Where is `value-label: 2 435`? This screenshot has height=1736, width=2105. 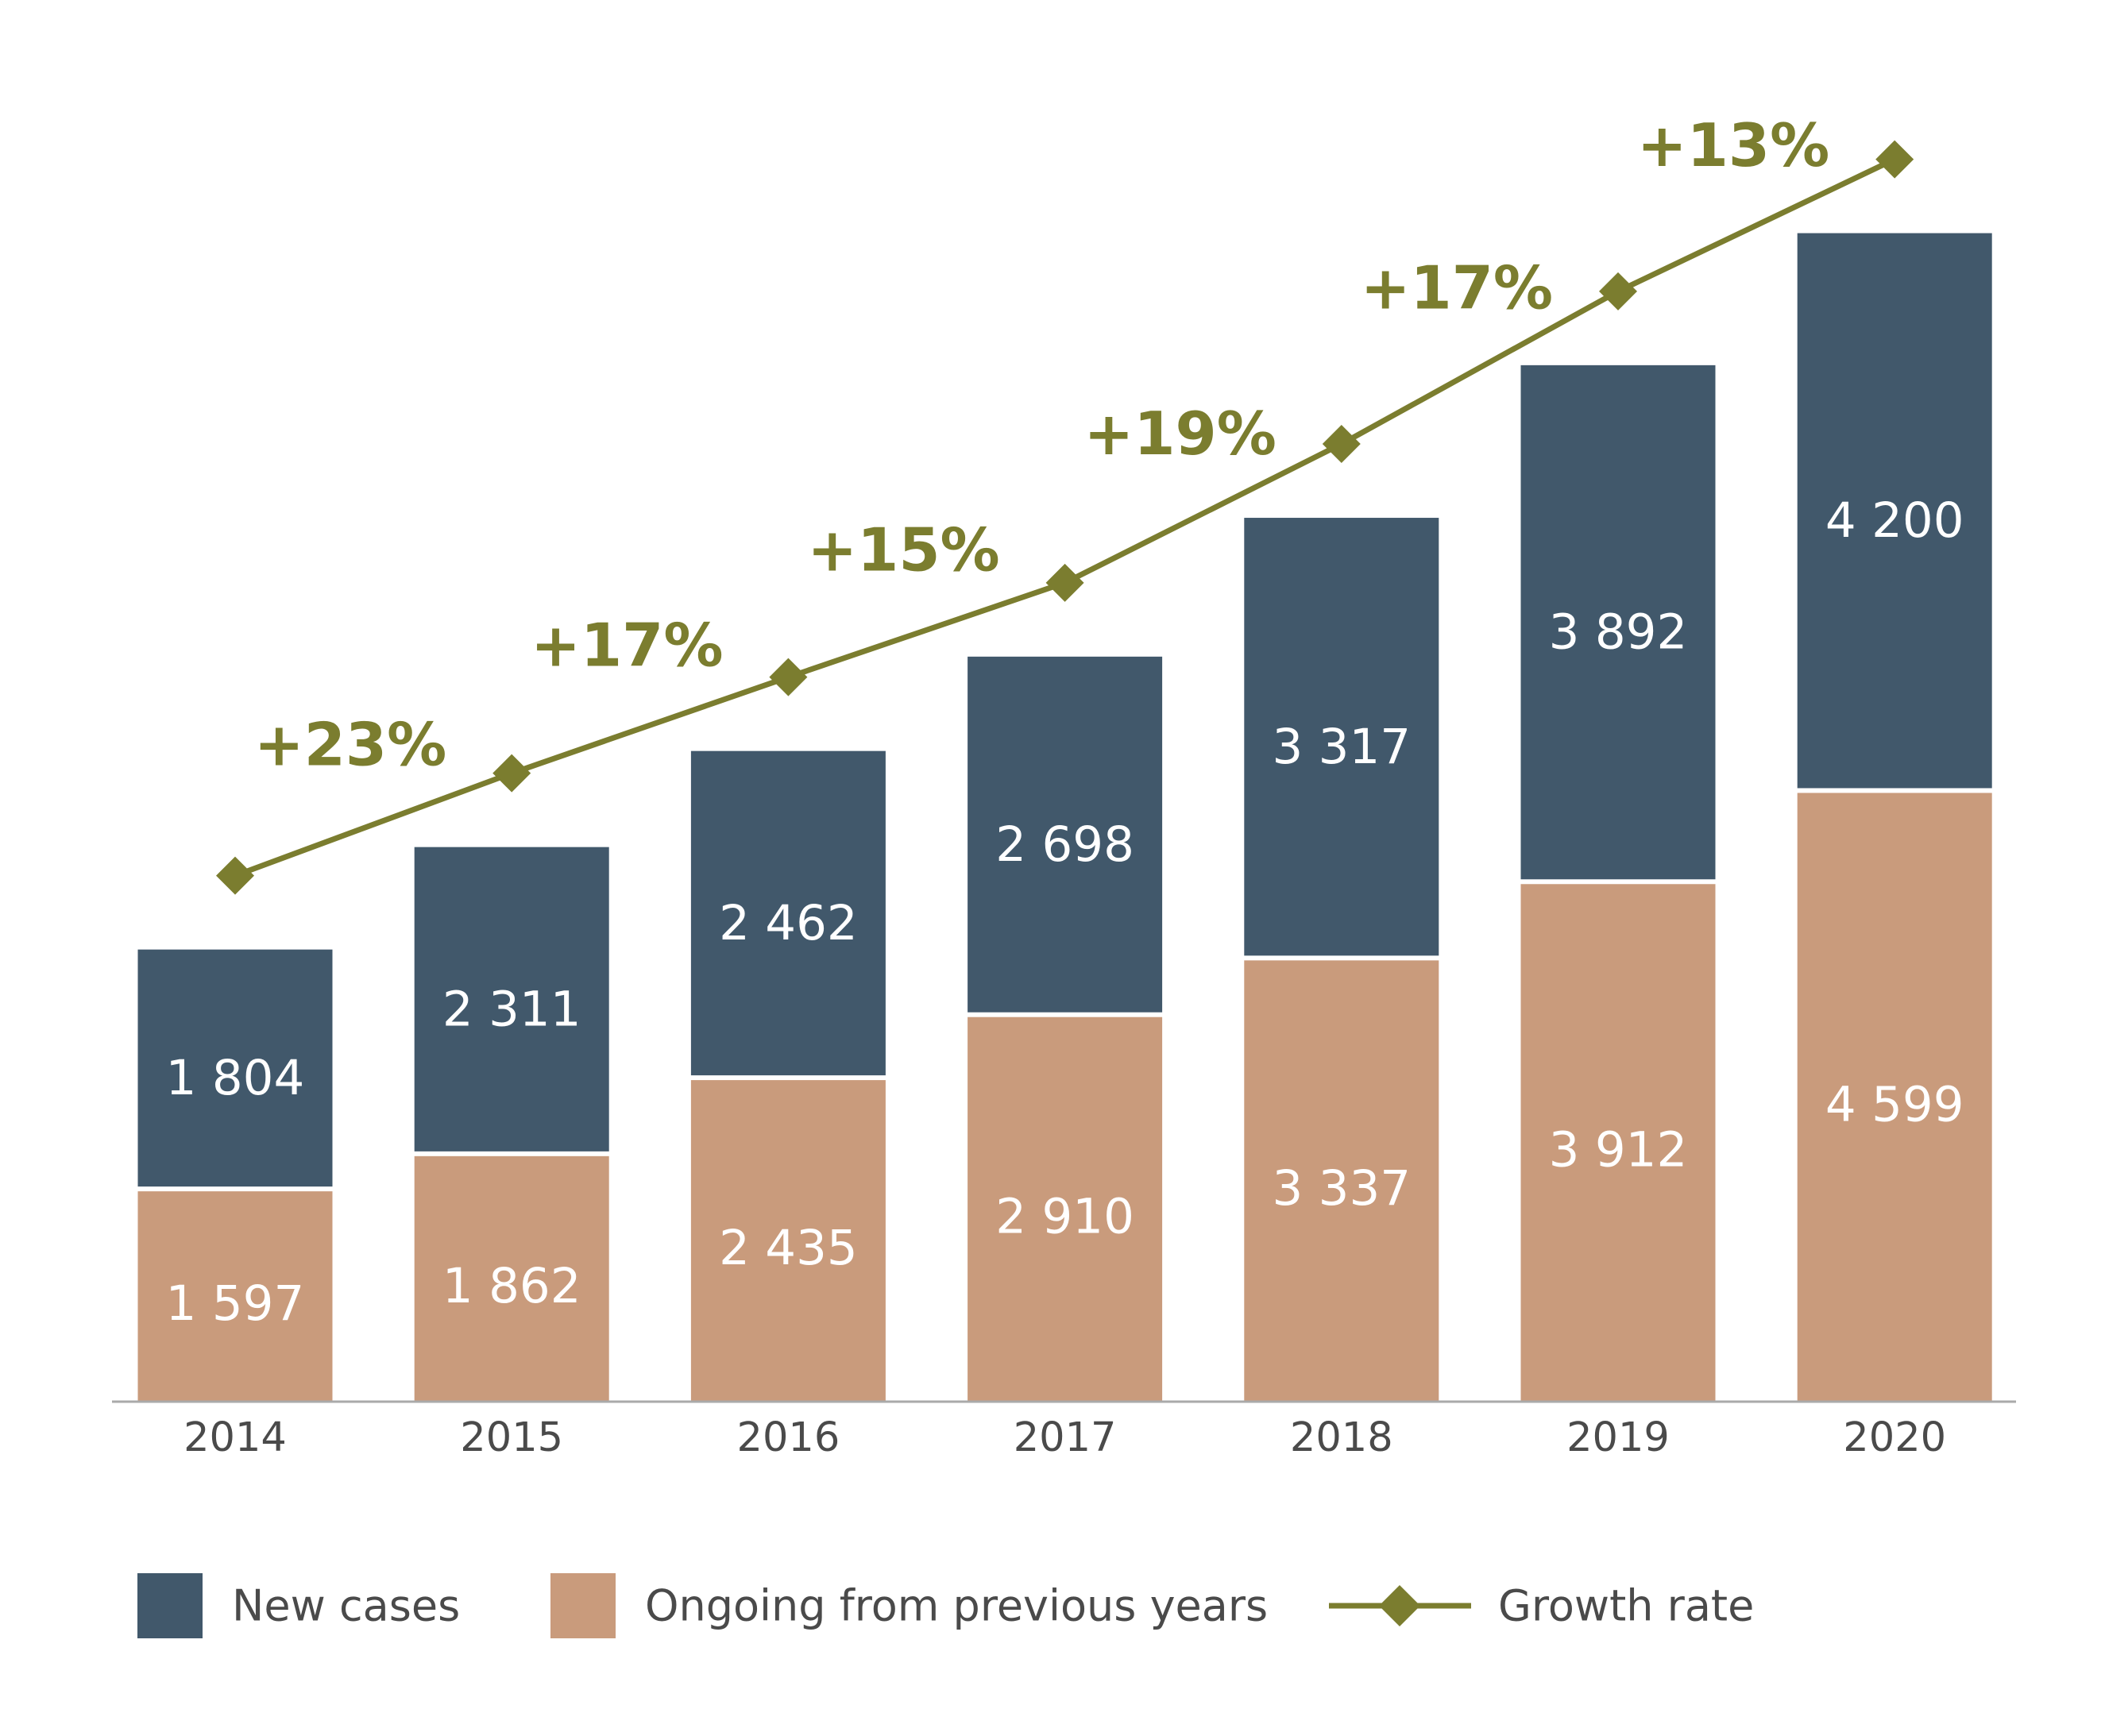 value-label: 2 435 is located at coordinates (788, 1248).